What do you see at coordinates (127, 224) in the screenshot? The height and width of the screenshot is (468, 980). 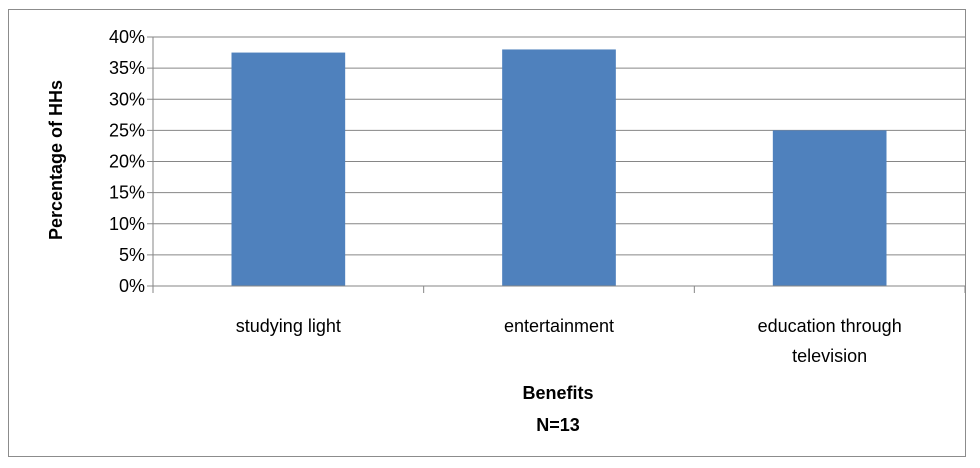 I see `y-tick-label: 10%` at bounding box center [127, 224].